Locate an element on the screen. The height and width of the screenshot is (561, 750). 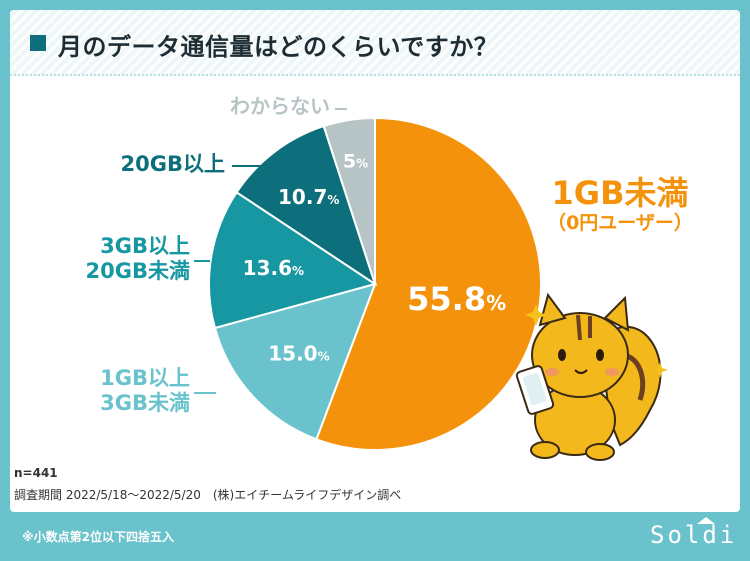
value-label-dont-know: 5% is located at coordinates (355, 162).